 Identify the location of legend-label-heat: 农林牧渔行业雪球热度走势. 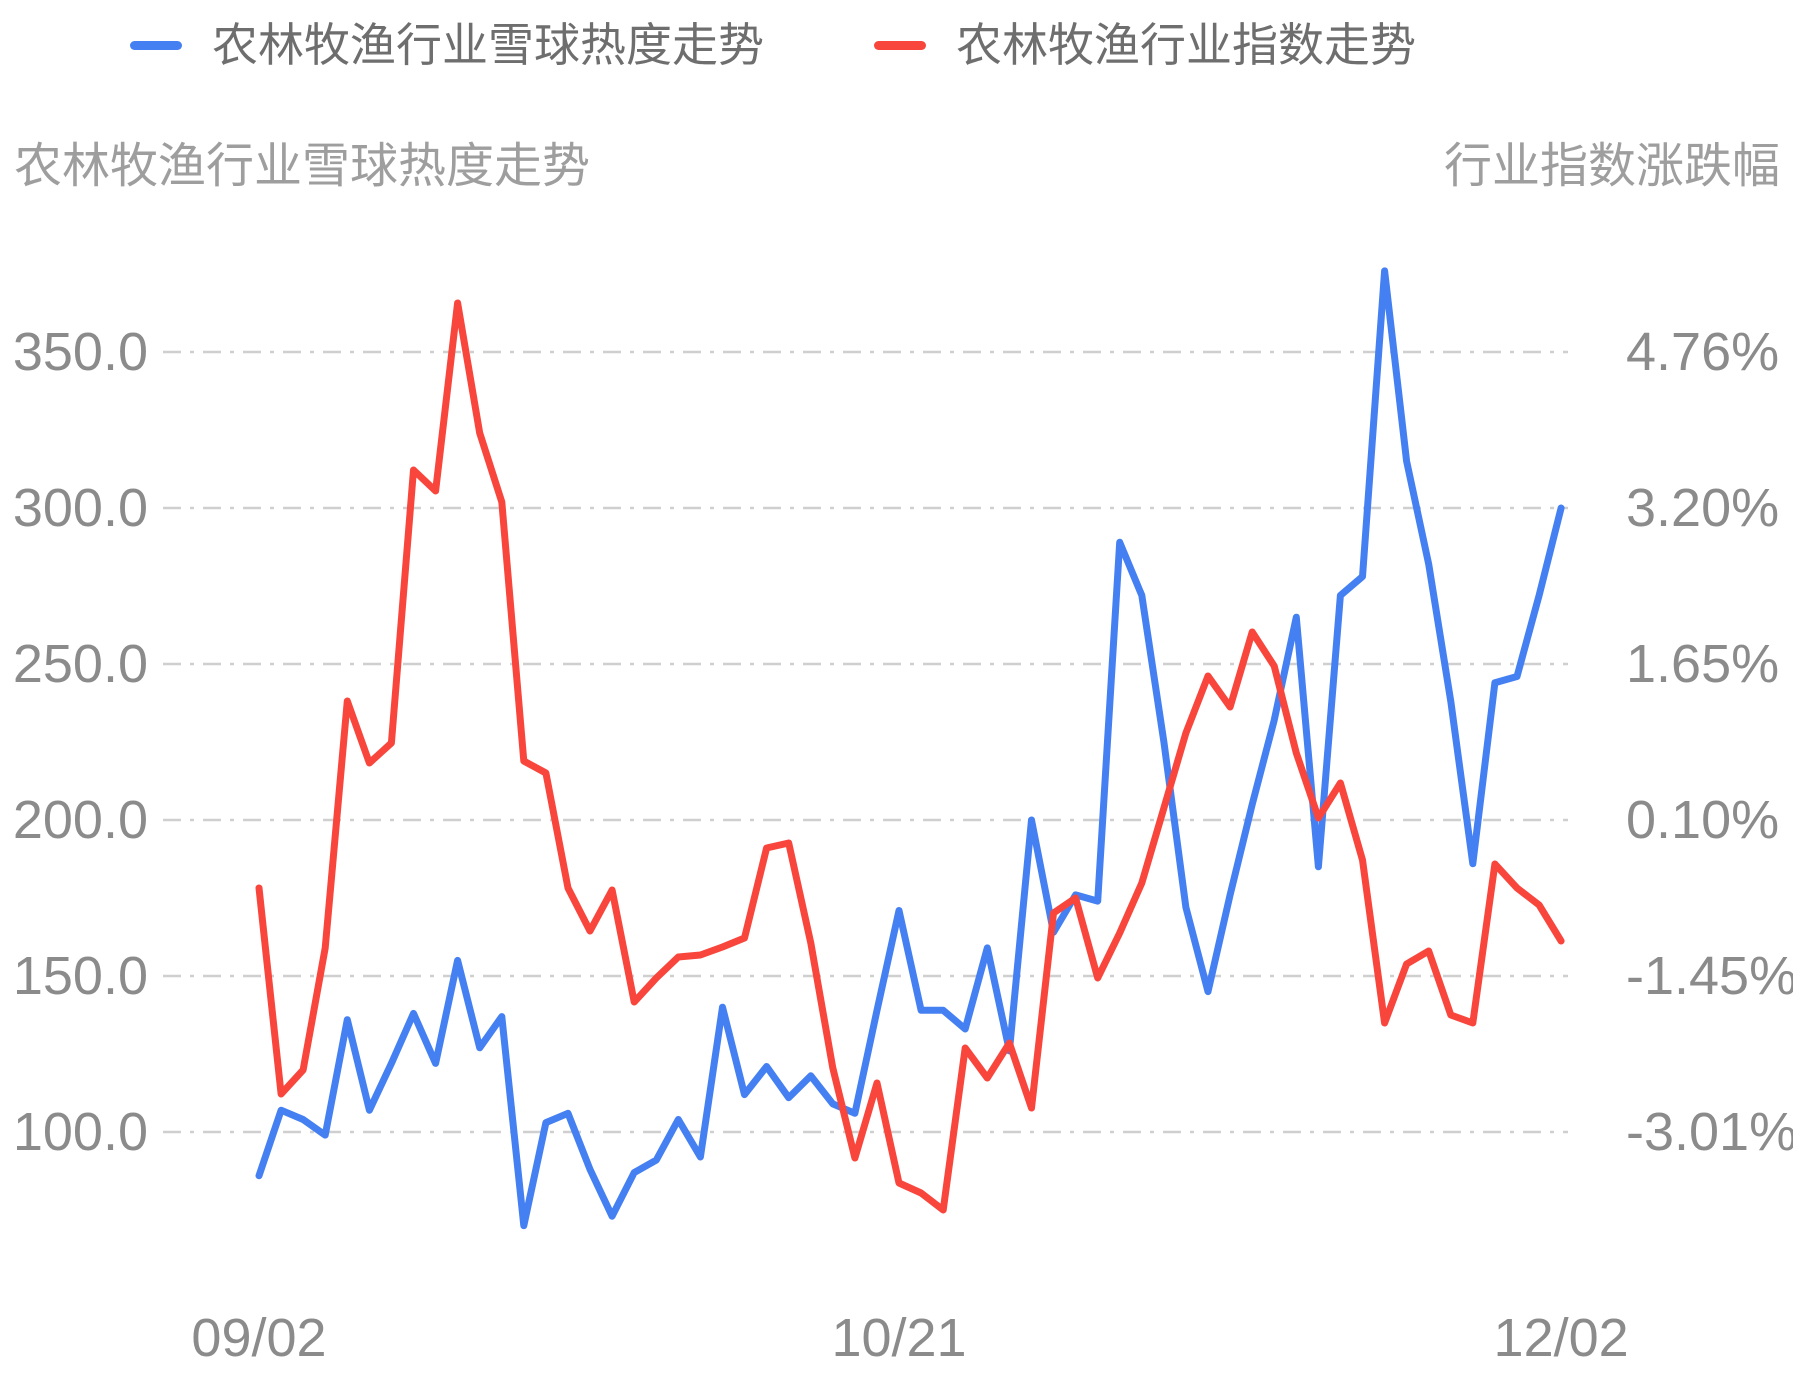
(488, 45).